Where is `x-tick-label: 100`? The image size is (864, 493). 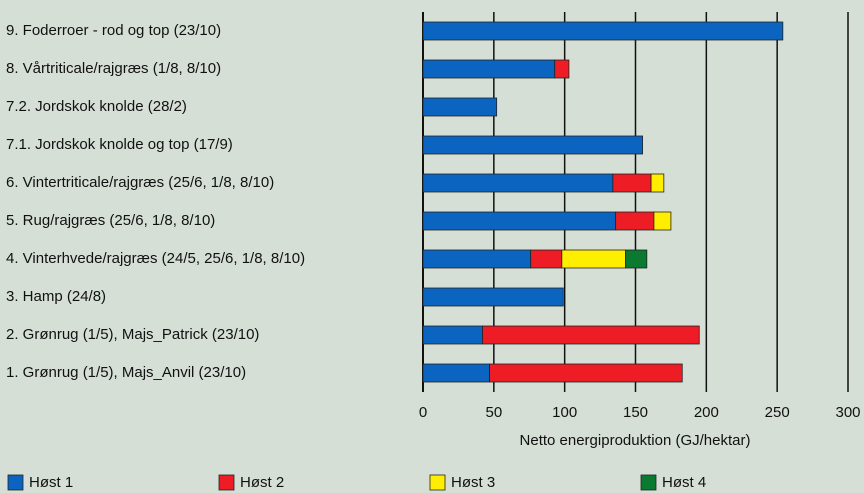
x-tick-label: 100 is located at coordinates (564, 412).